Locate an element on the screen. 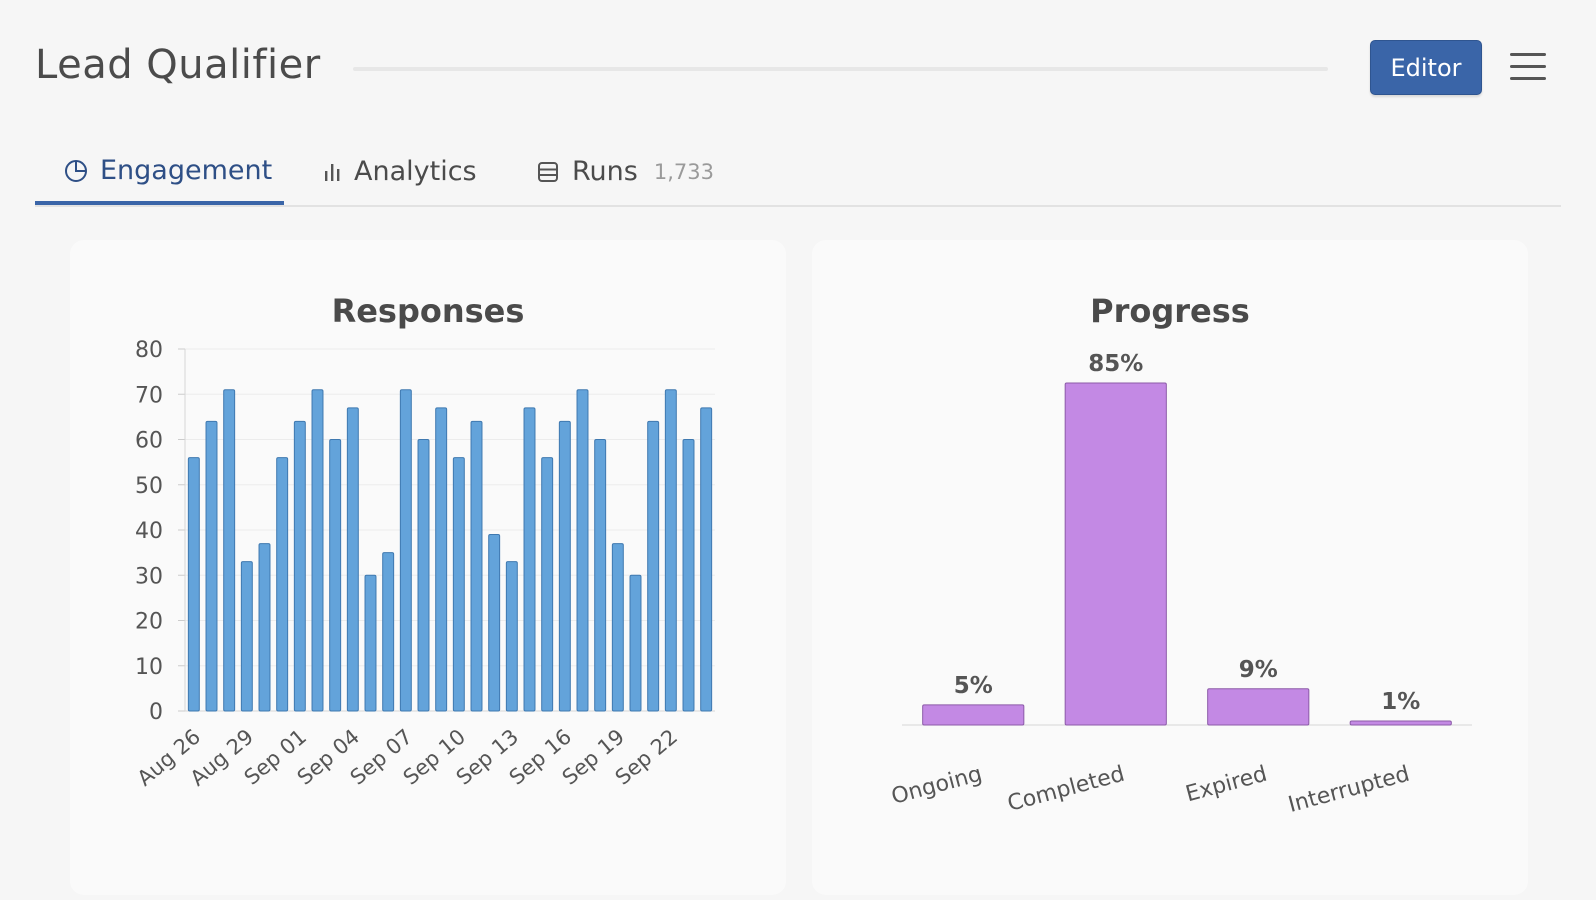 This screenshot has width=1596, height=900. title-divider is located at coordinates (840, 69).